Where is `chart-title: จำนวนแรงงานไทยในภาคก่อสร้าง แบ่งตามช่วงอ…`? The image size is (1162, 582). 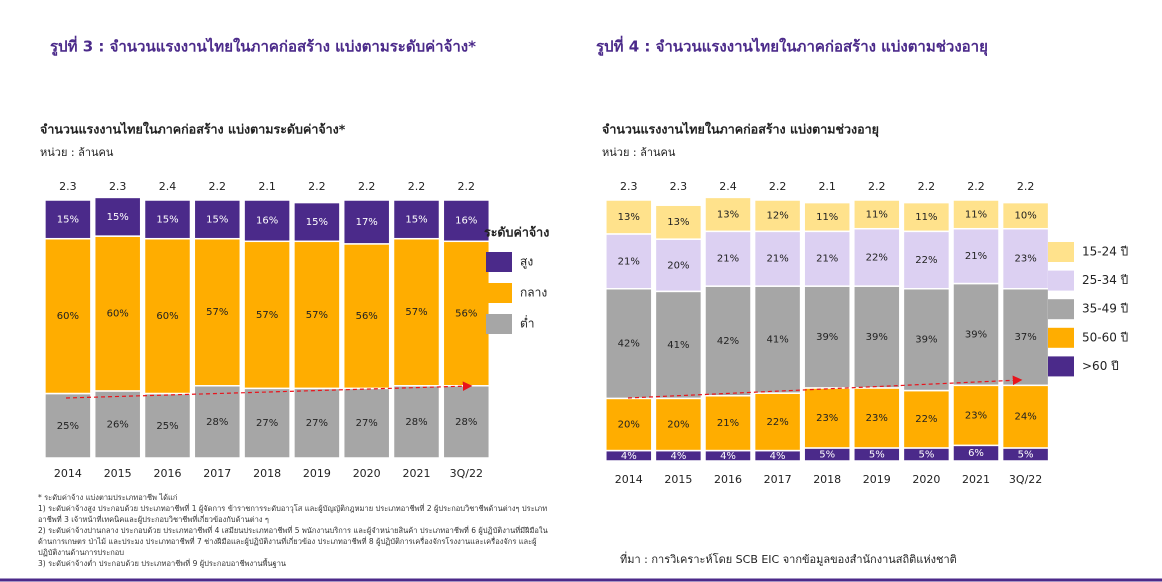
chart-title: จำนวนแรงงานไทยในภาคก่อสร้าง แบ่งตามช่วงอ… is located at coordinates (740, 130).